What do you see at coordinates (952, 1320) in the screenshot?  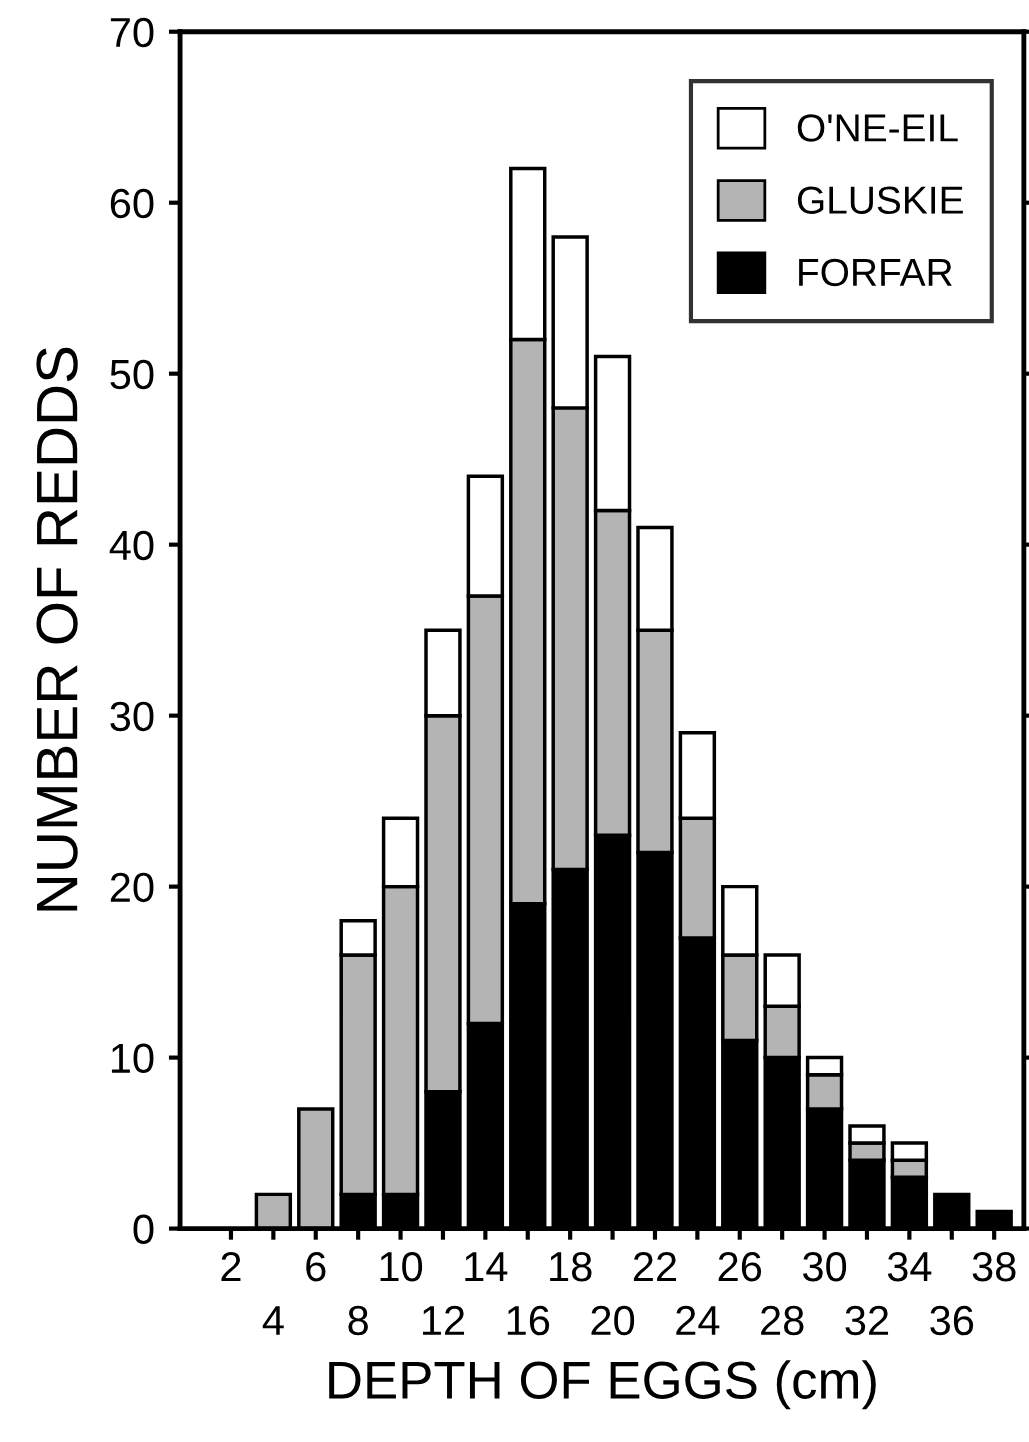 I see `x-tick-label: 36` at bounding box center [952, 1320].